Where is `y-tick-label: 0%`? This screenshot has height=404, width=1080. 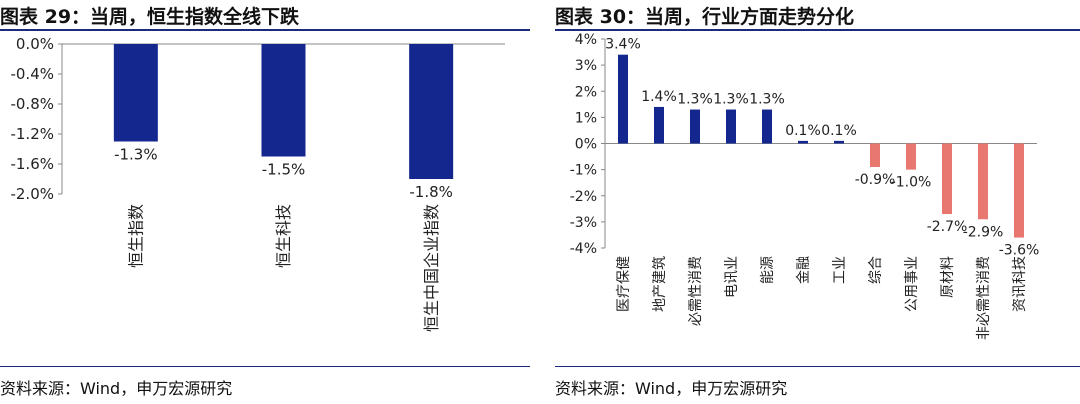 y-tick-label: 0% is located at coordinates (586, 145).